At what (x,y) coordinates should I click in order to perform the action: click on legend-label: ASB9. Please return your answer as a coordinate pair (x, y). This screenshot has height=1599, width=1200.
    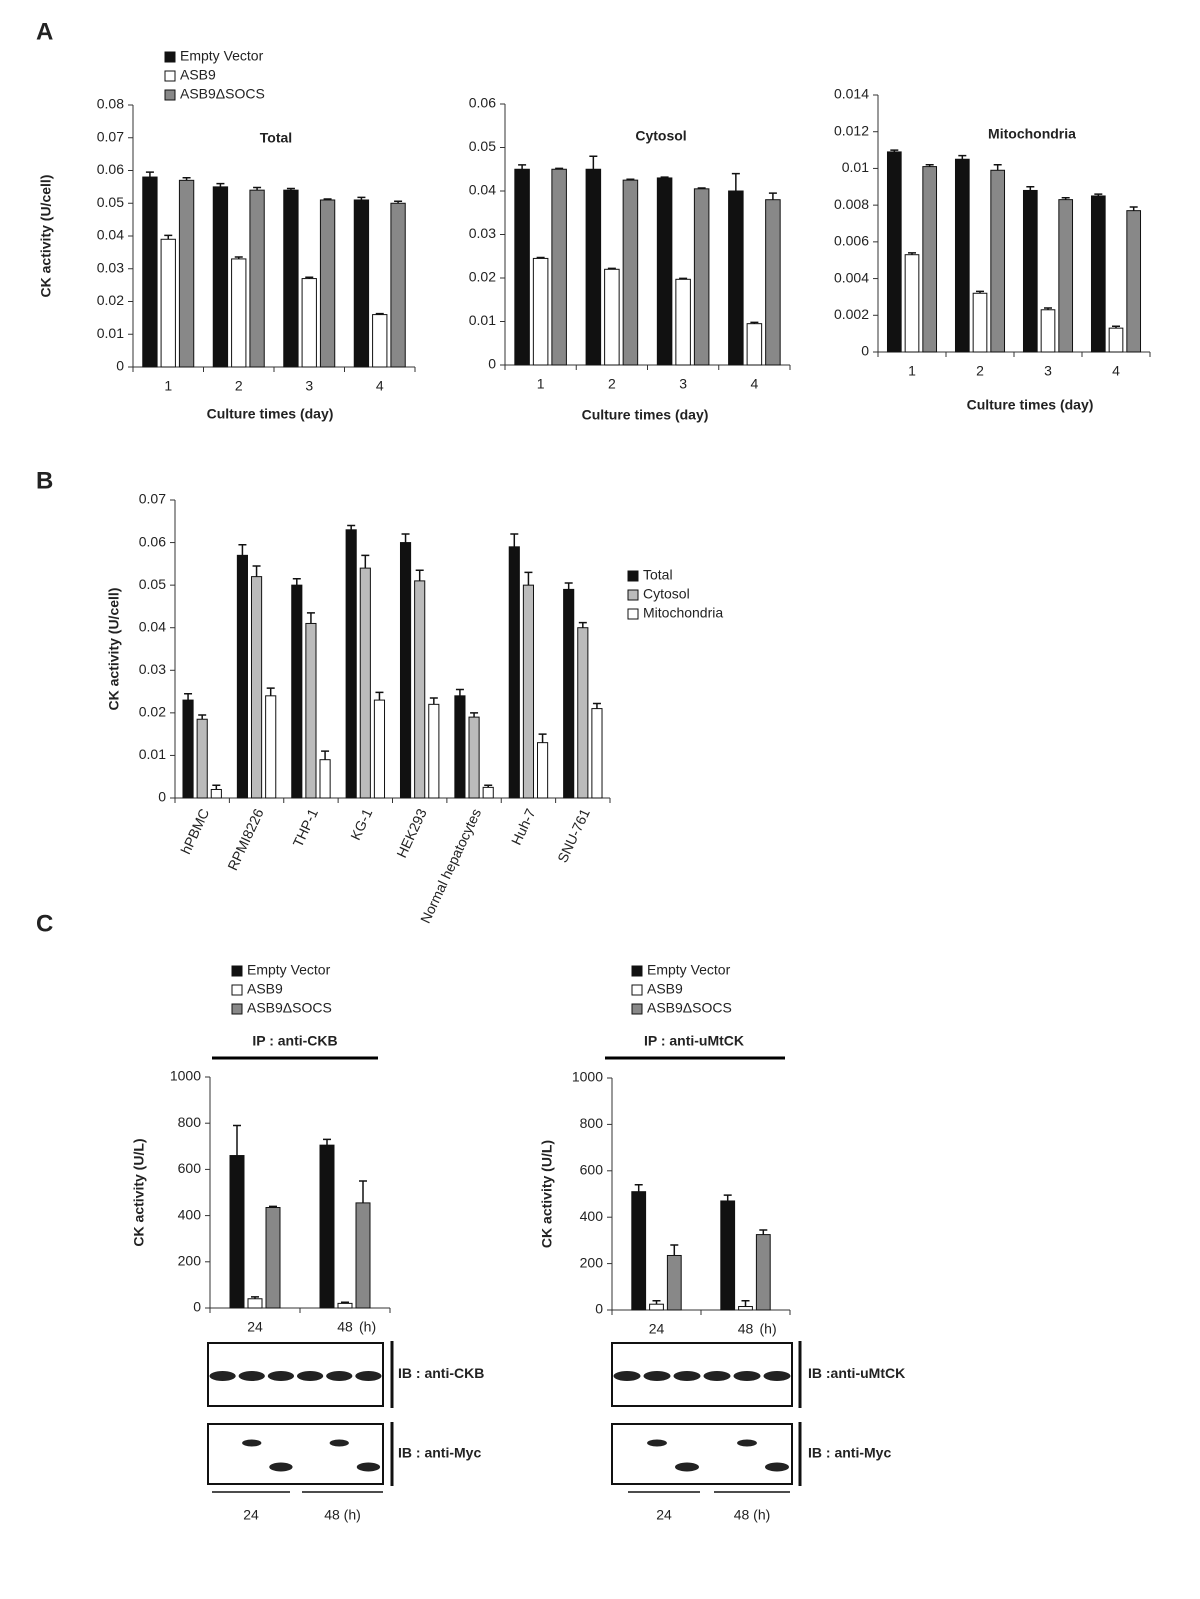
    Looking at the image, I should click on (265, 989).